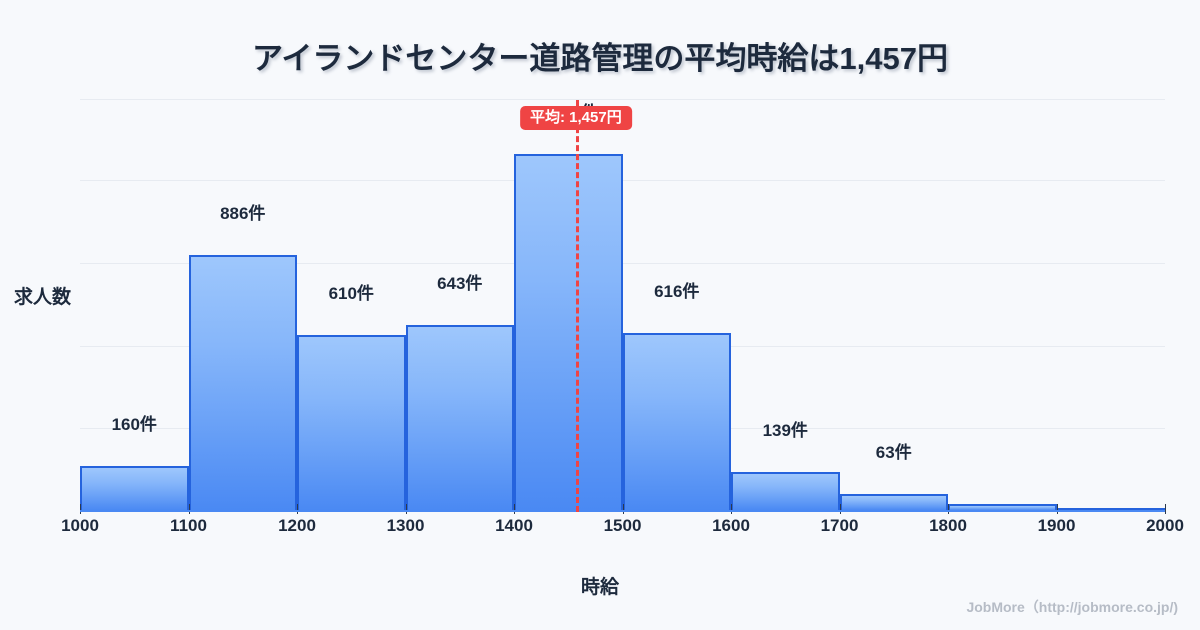 The height and width of the screenshot is (630, 1200). I want to click on x-axis-tick-label: 1700, so click(839, 525).